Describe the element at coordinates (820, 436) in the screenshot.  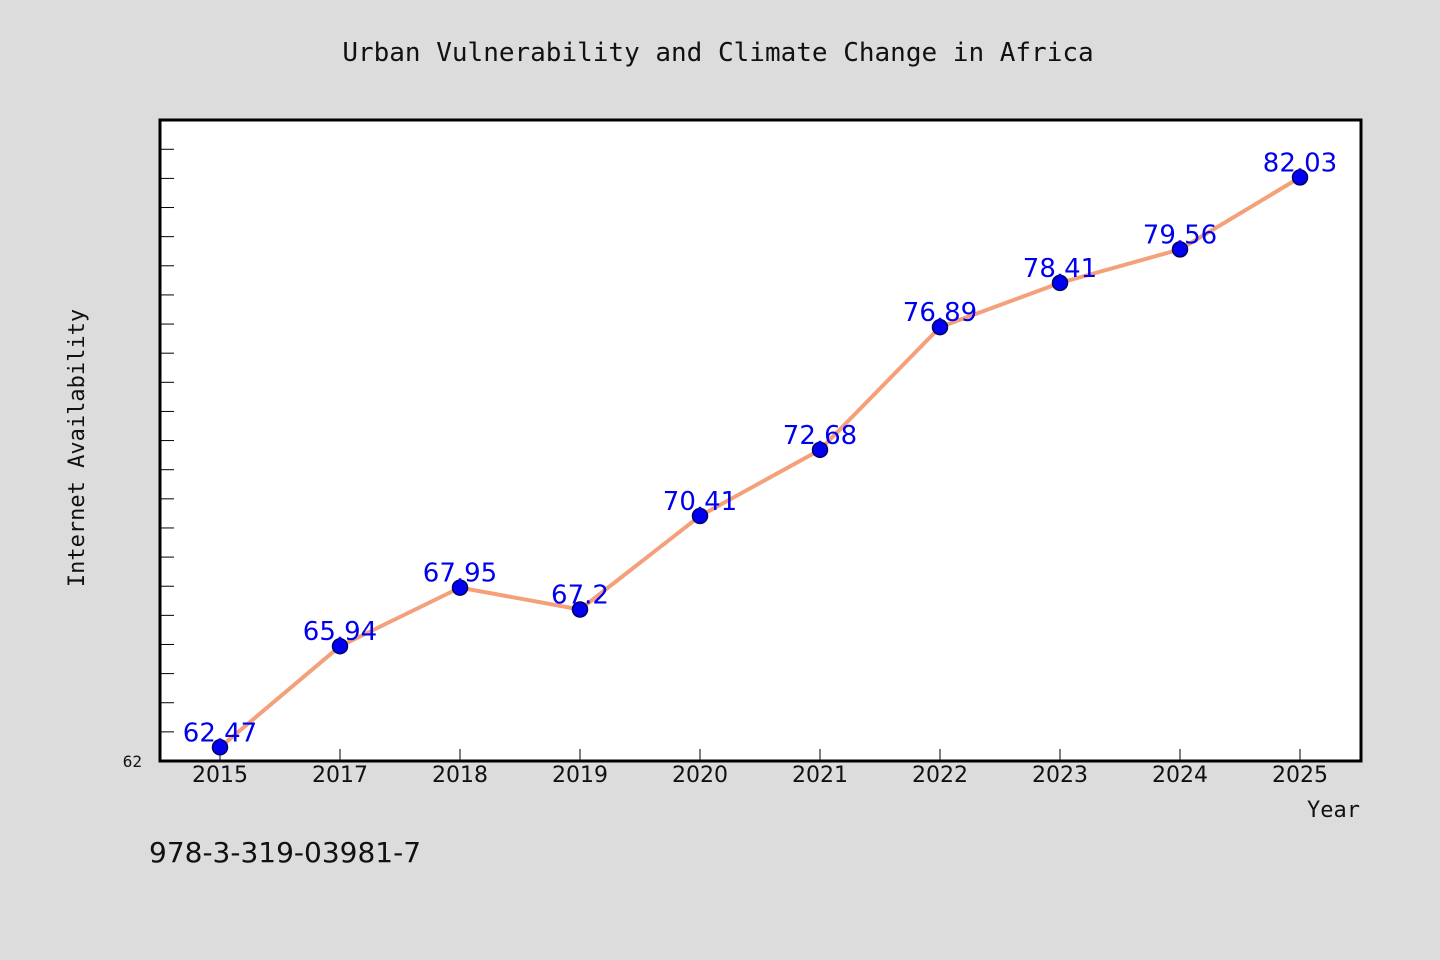
I see `data-label: 72.68` at that location.